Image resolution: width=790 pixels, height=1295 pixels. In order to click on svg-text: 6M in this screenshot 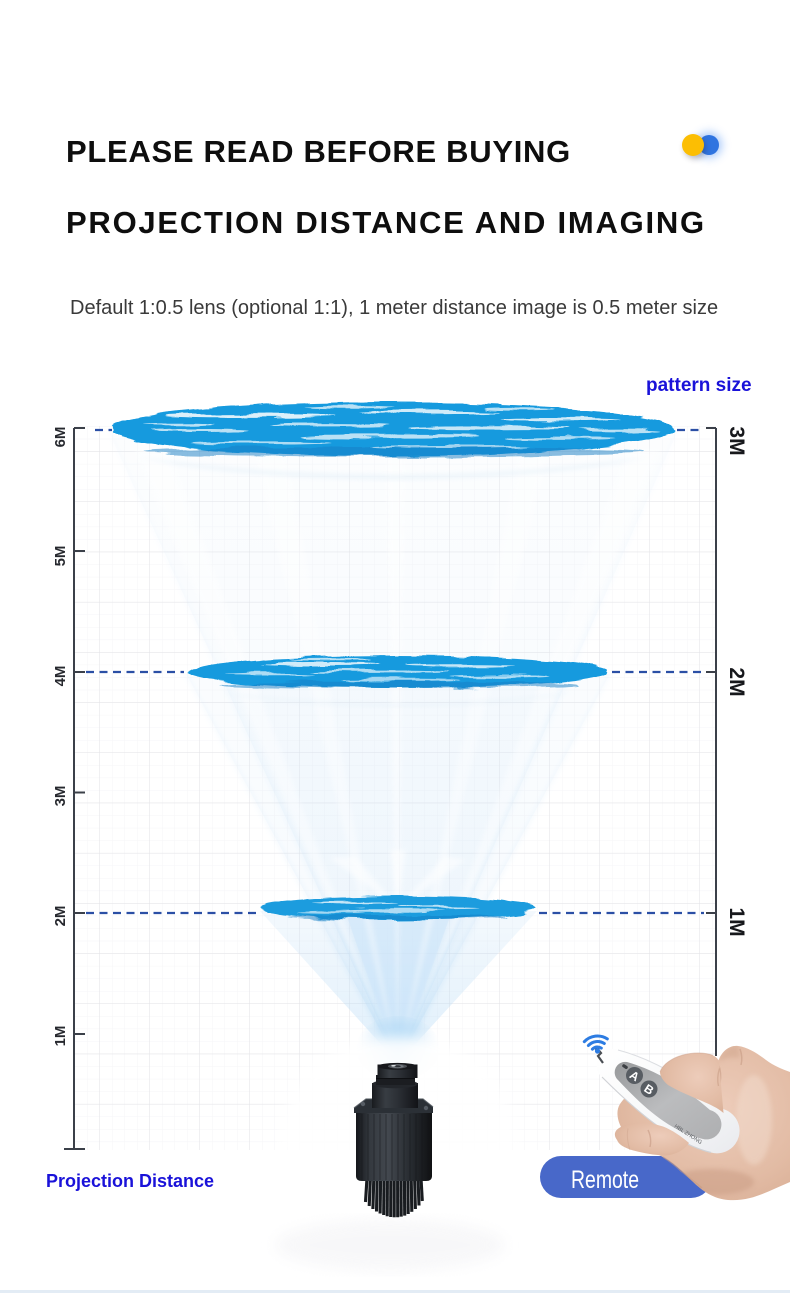, I will do `click(60, 437)`.